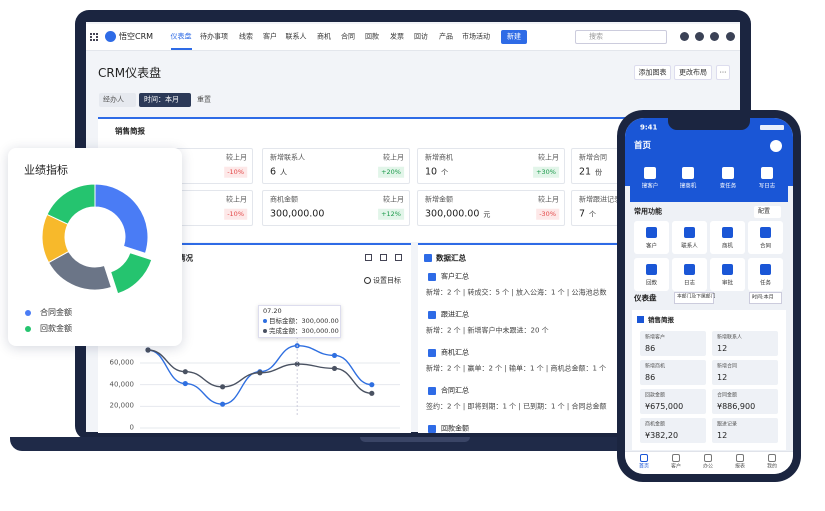  Describe the element at coordinates (596, 36) in the screenshot. I see `search-placeholder: 搜索` at that location.